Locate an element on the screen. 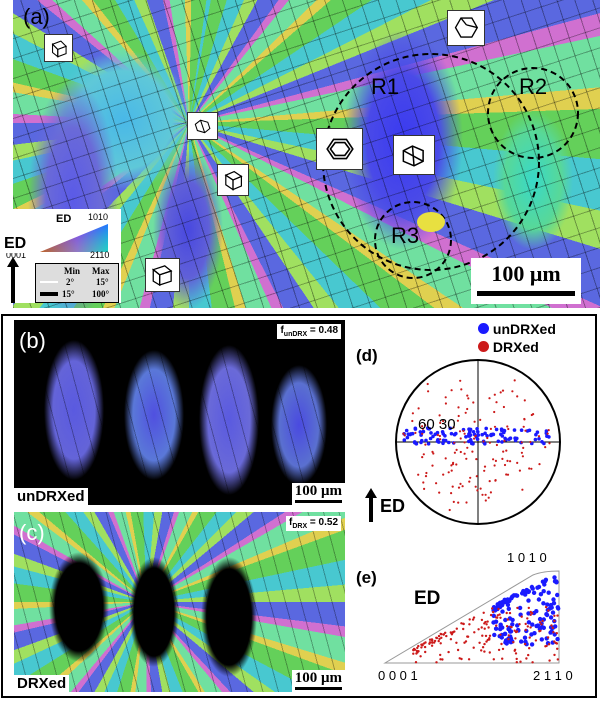 The width and height of the screenshot is (600, 701). ipf-e-corner-left: 0 0 0 1 is located at coordinates (398, 675).